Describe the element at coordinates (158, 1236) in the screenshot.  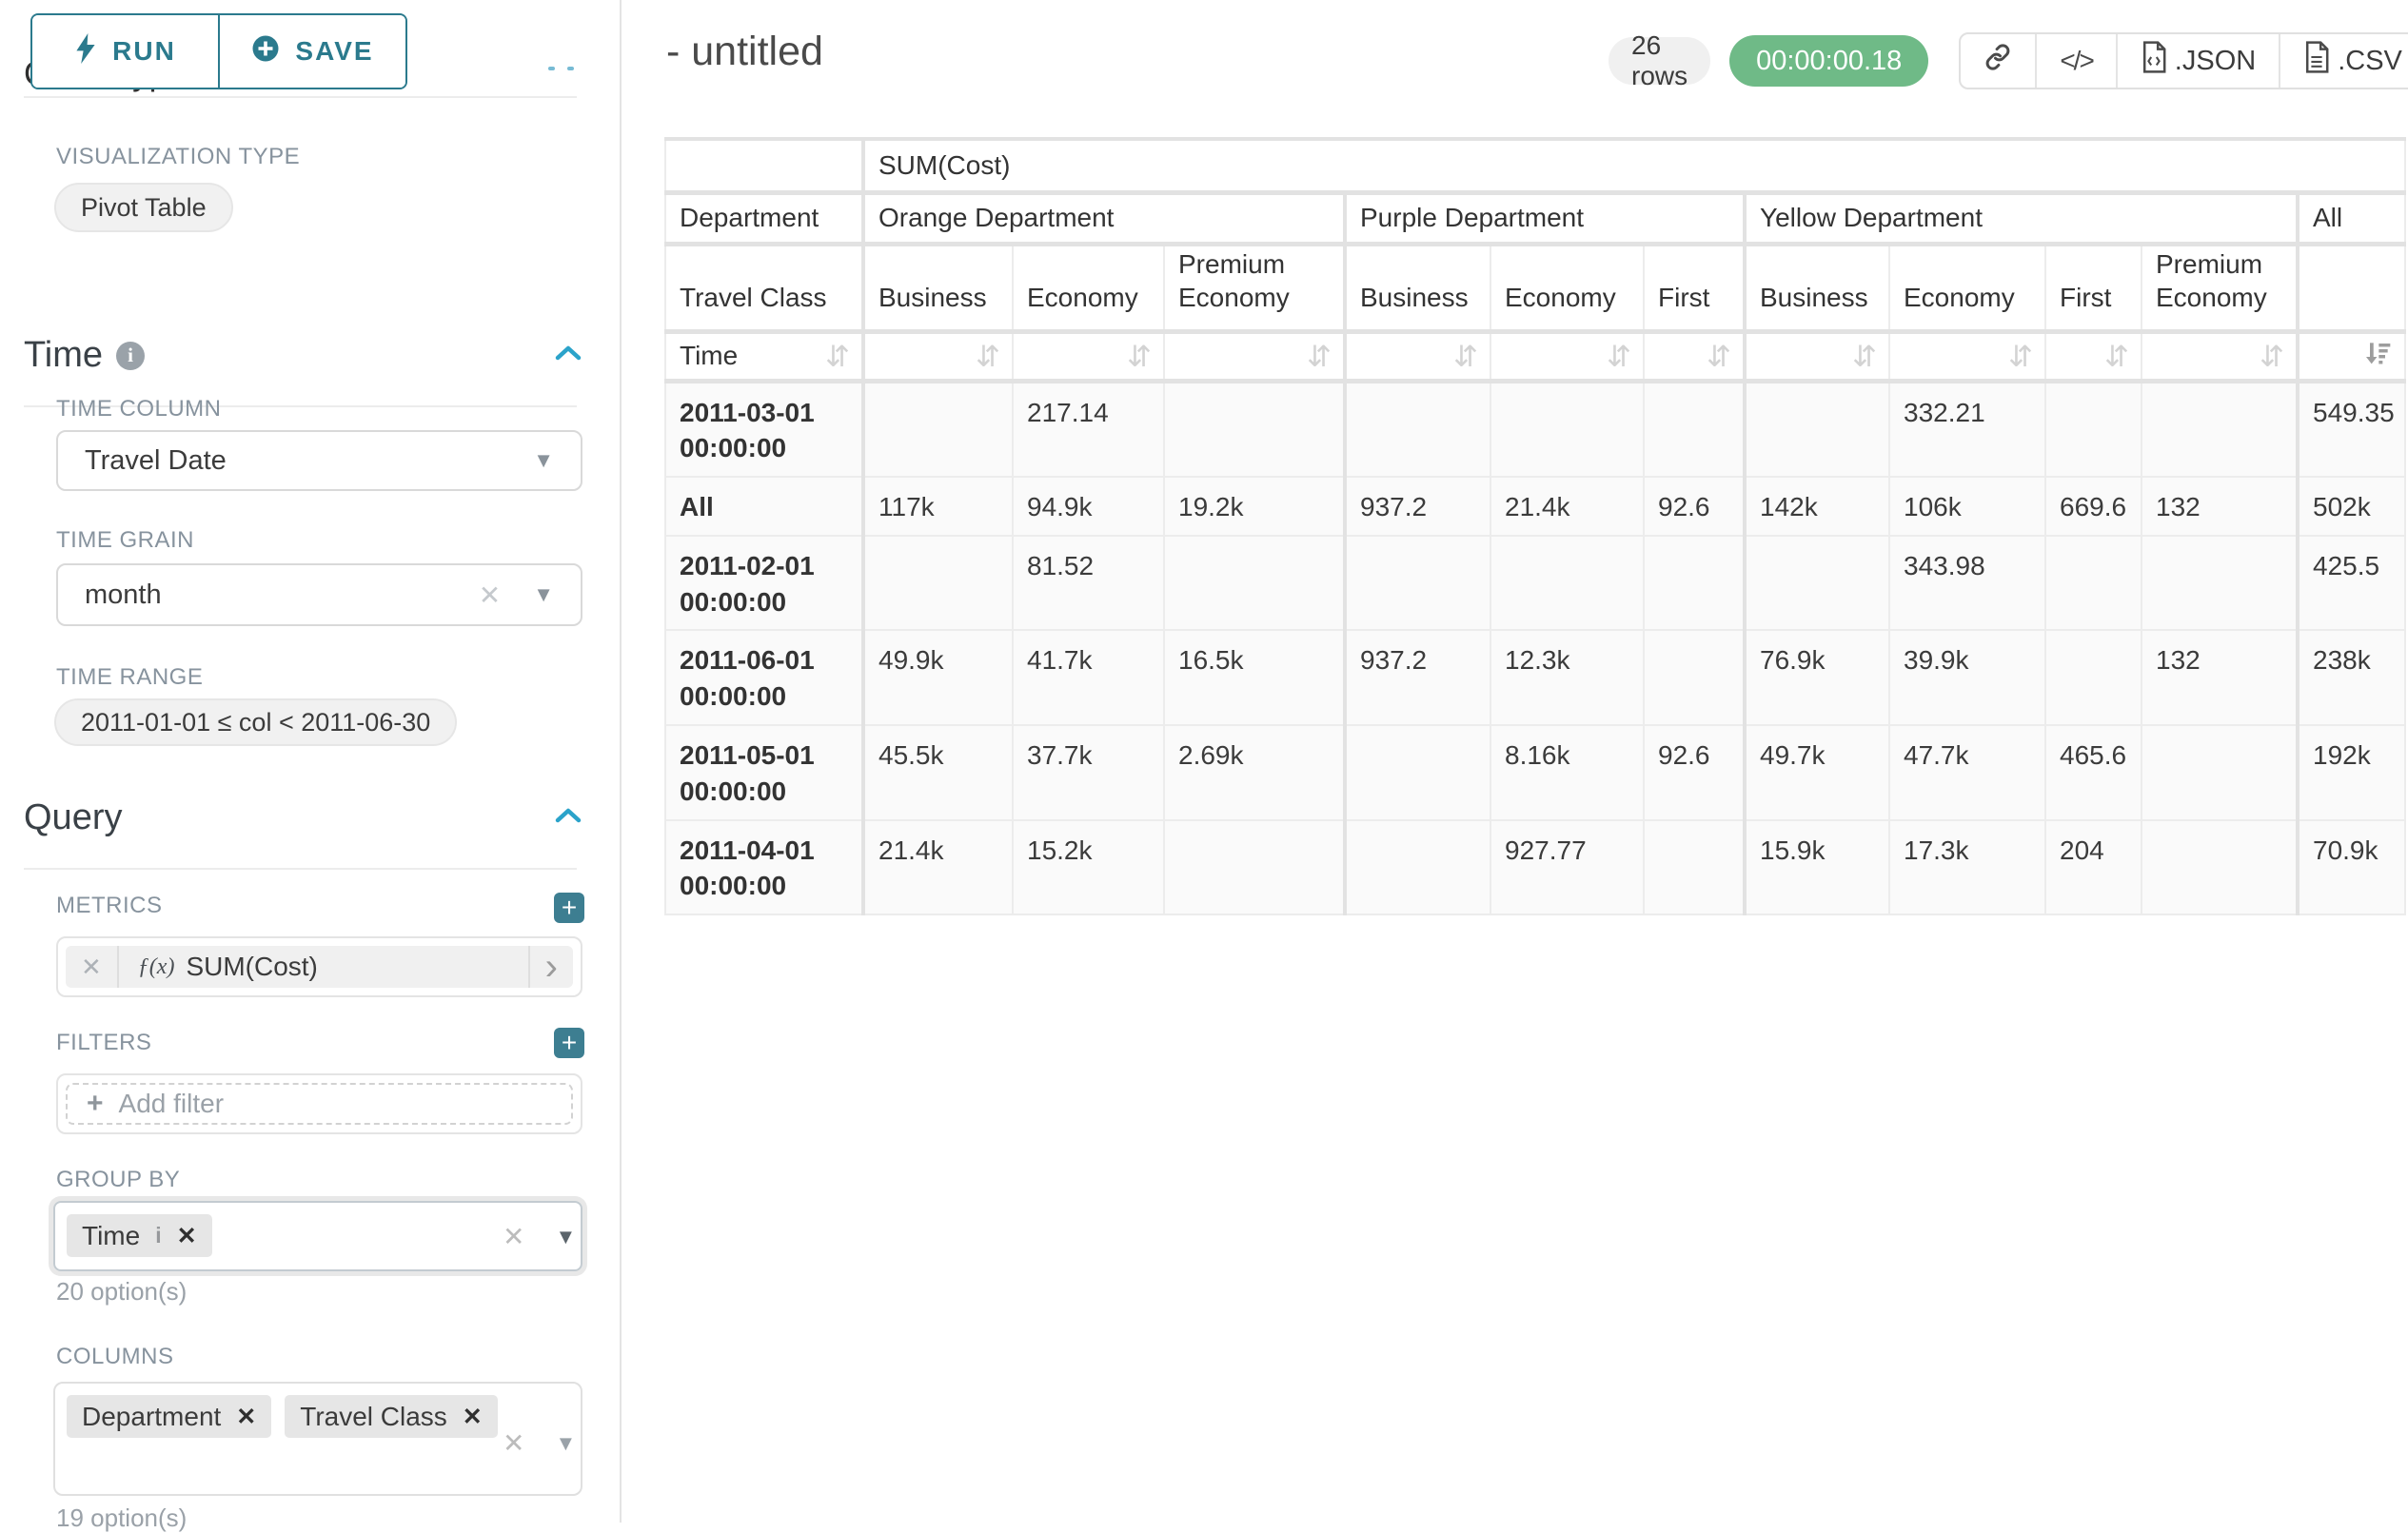
I see `tag-info-icon: i` at that location.